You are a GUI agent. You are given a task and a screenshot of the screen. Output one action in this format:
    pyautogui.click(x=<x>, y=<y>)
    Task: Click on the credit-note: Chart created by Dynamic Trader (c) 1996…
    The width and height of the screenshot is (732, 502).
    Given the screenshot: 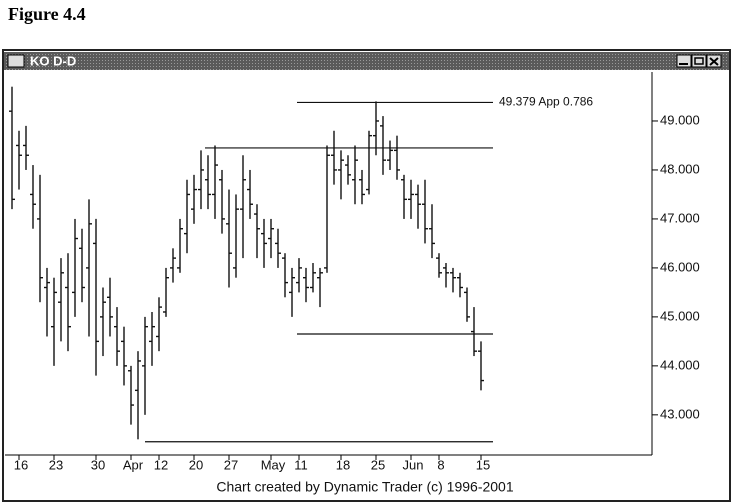 What is the action you would take?
    pyautogui.click(x=364, y=487)
    